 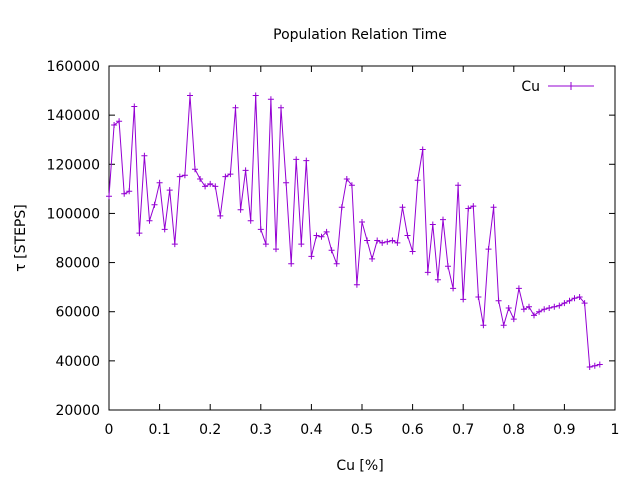 What do you see at coordinates (261, 430) in the screenshot?
I see `x-tick-label: 0.3` at bounding box center [261, 430].